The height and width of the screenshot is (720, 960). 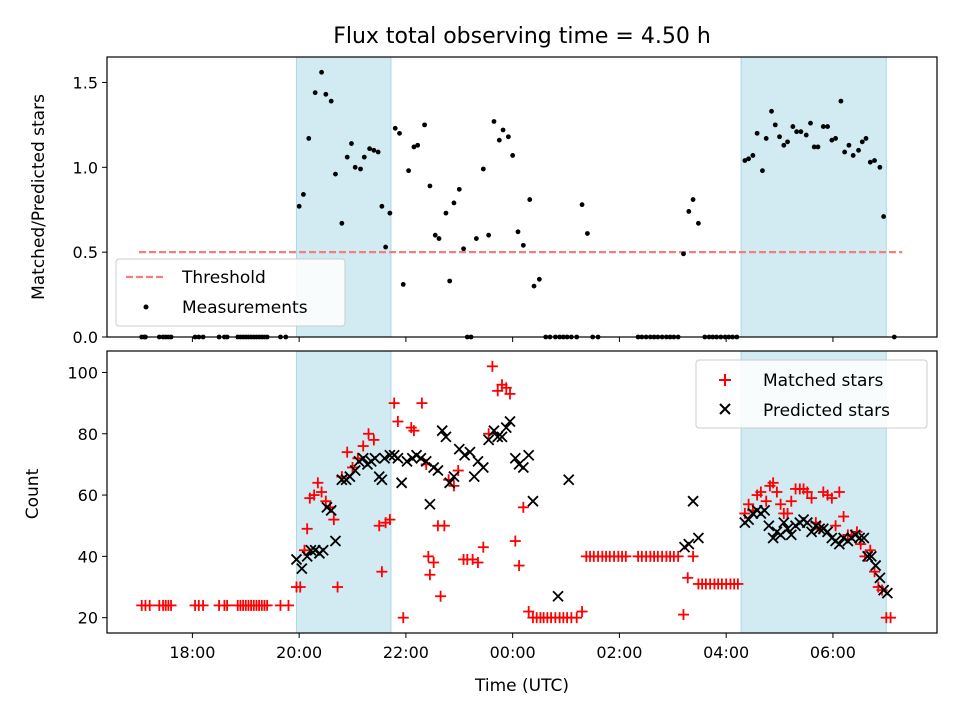 I want to click on legend-measurements-label: Measurements, so click(x=245, y=308).